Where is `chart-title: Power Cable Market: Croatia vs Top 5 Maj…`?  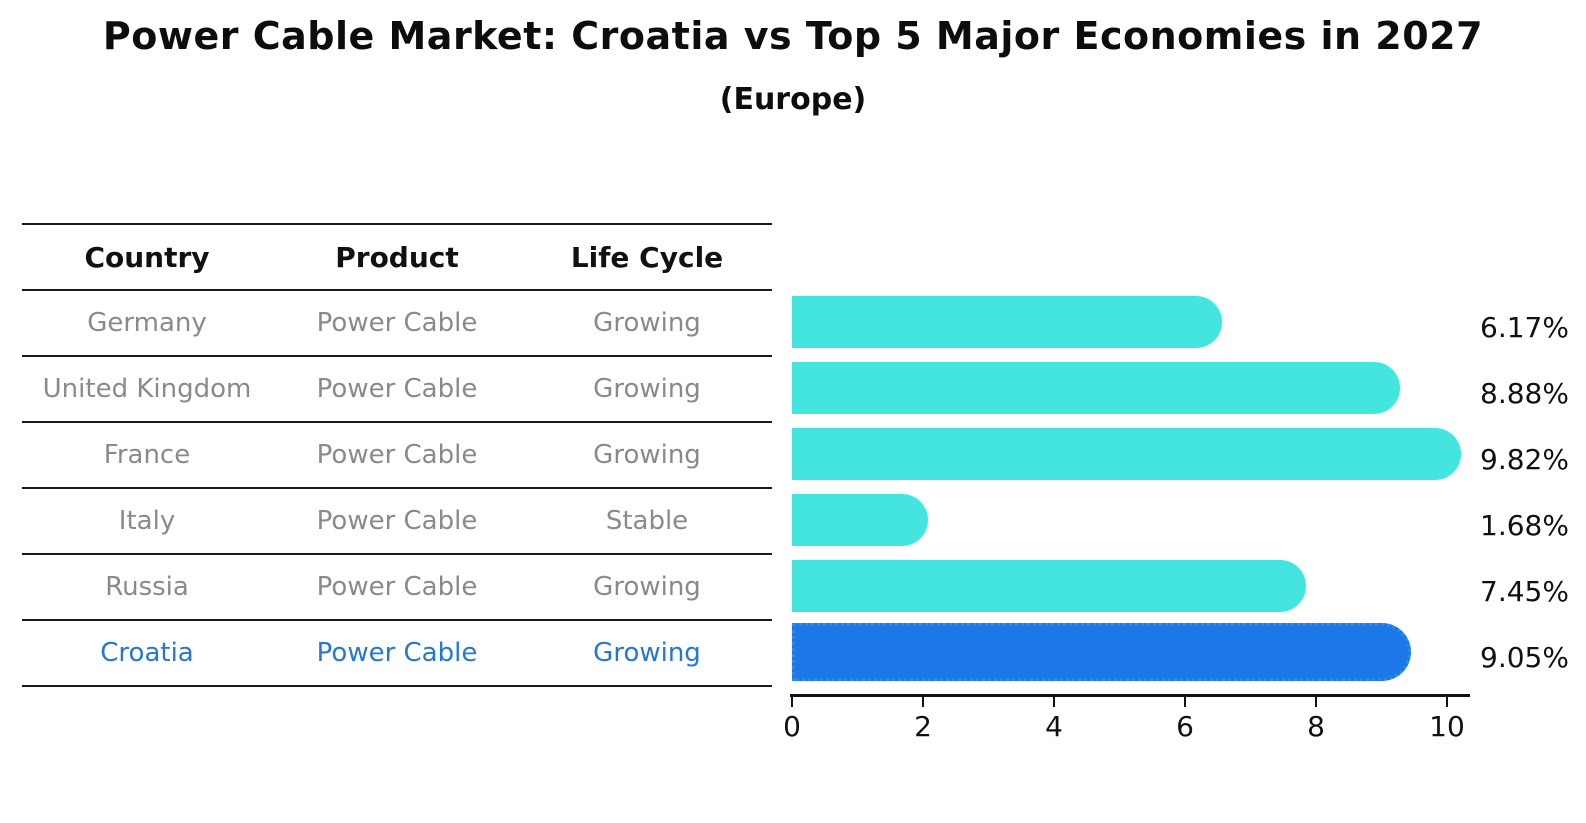 chart-title: Power Cable Market: Croatia vs Top 5 Maj… is located at coordinates (793, 36).